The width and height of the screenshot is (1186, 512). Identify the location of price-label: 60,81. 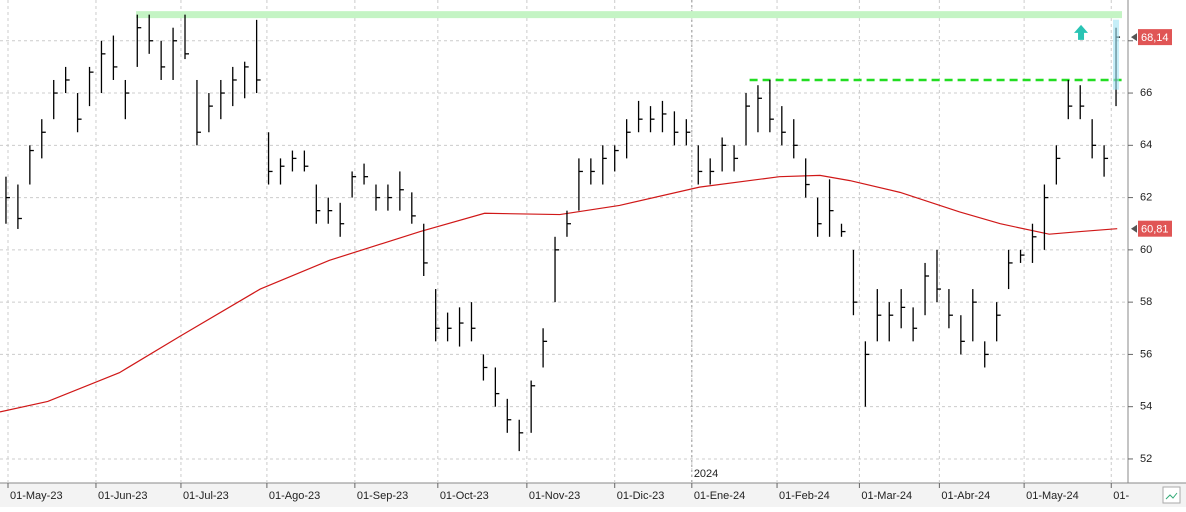
(1155, 230).